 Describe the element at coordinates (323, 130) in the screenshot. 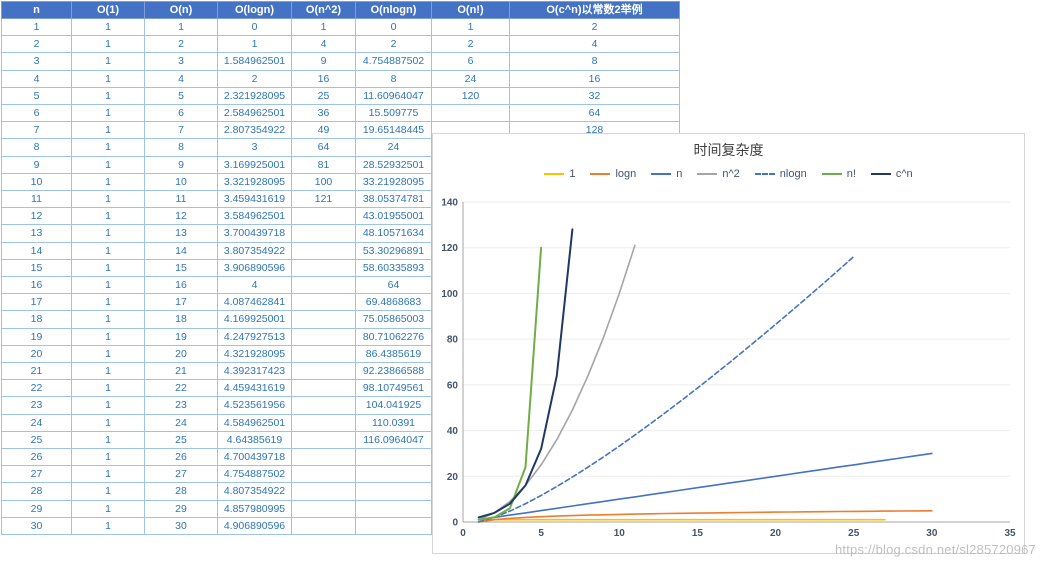

I see `table-cell: 49` at that location.